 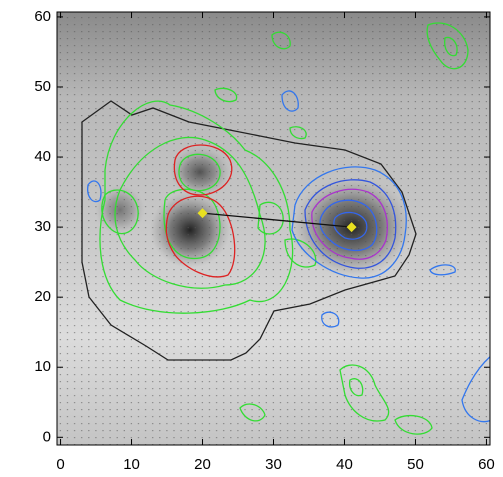 I want to click on x-tick-label: 40, so click(x=344, y=464).